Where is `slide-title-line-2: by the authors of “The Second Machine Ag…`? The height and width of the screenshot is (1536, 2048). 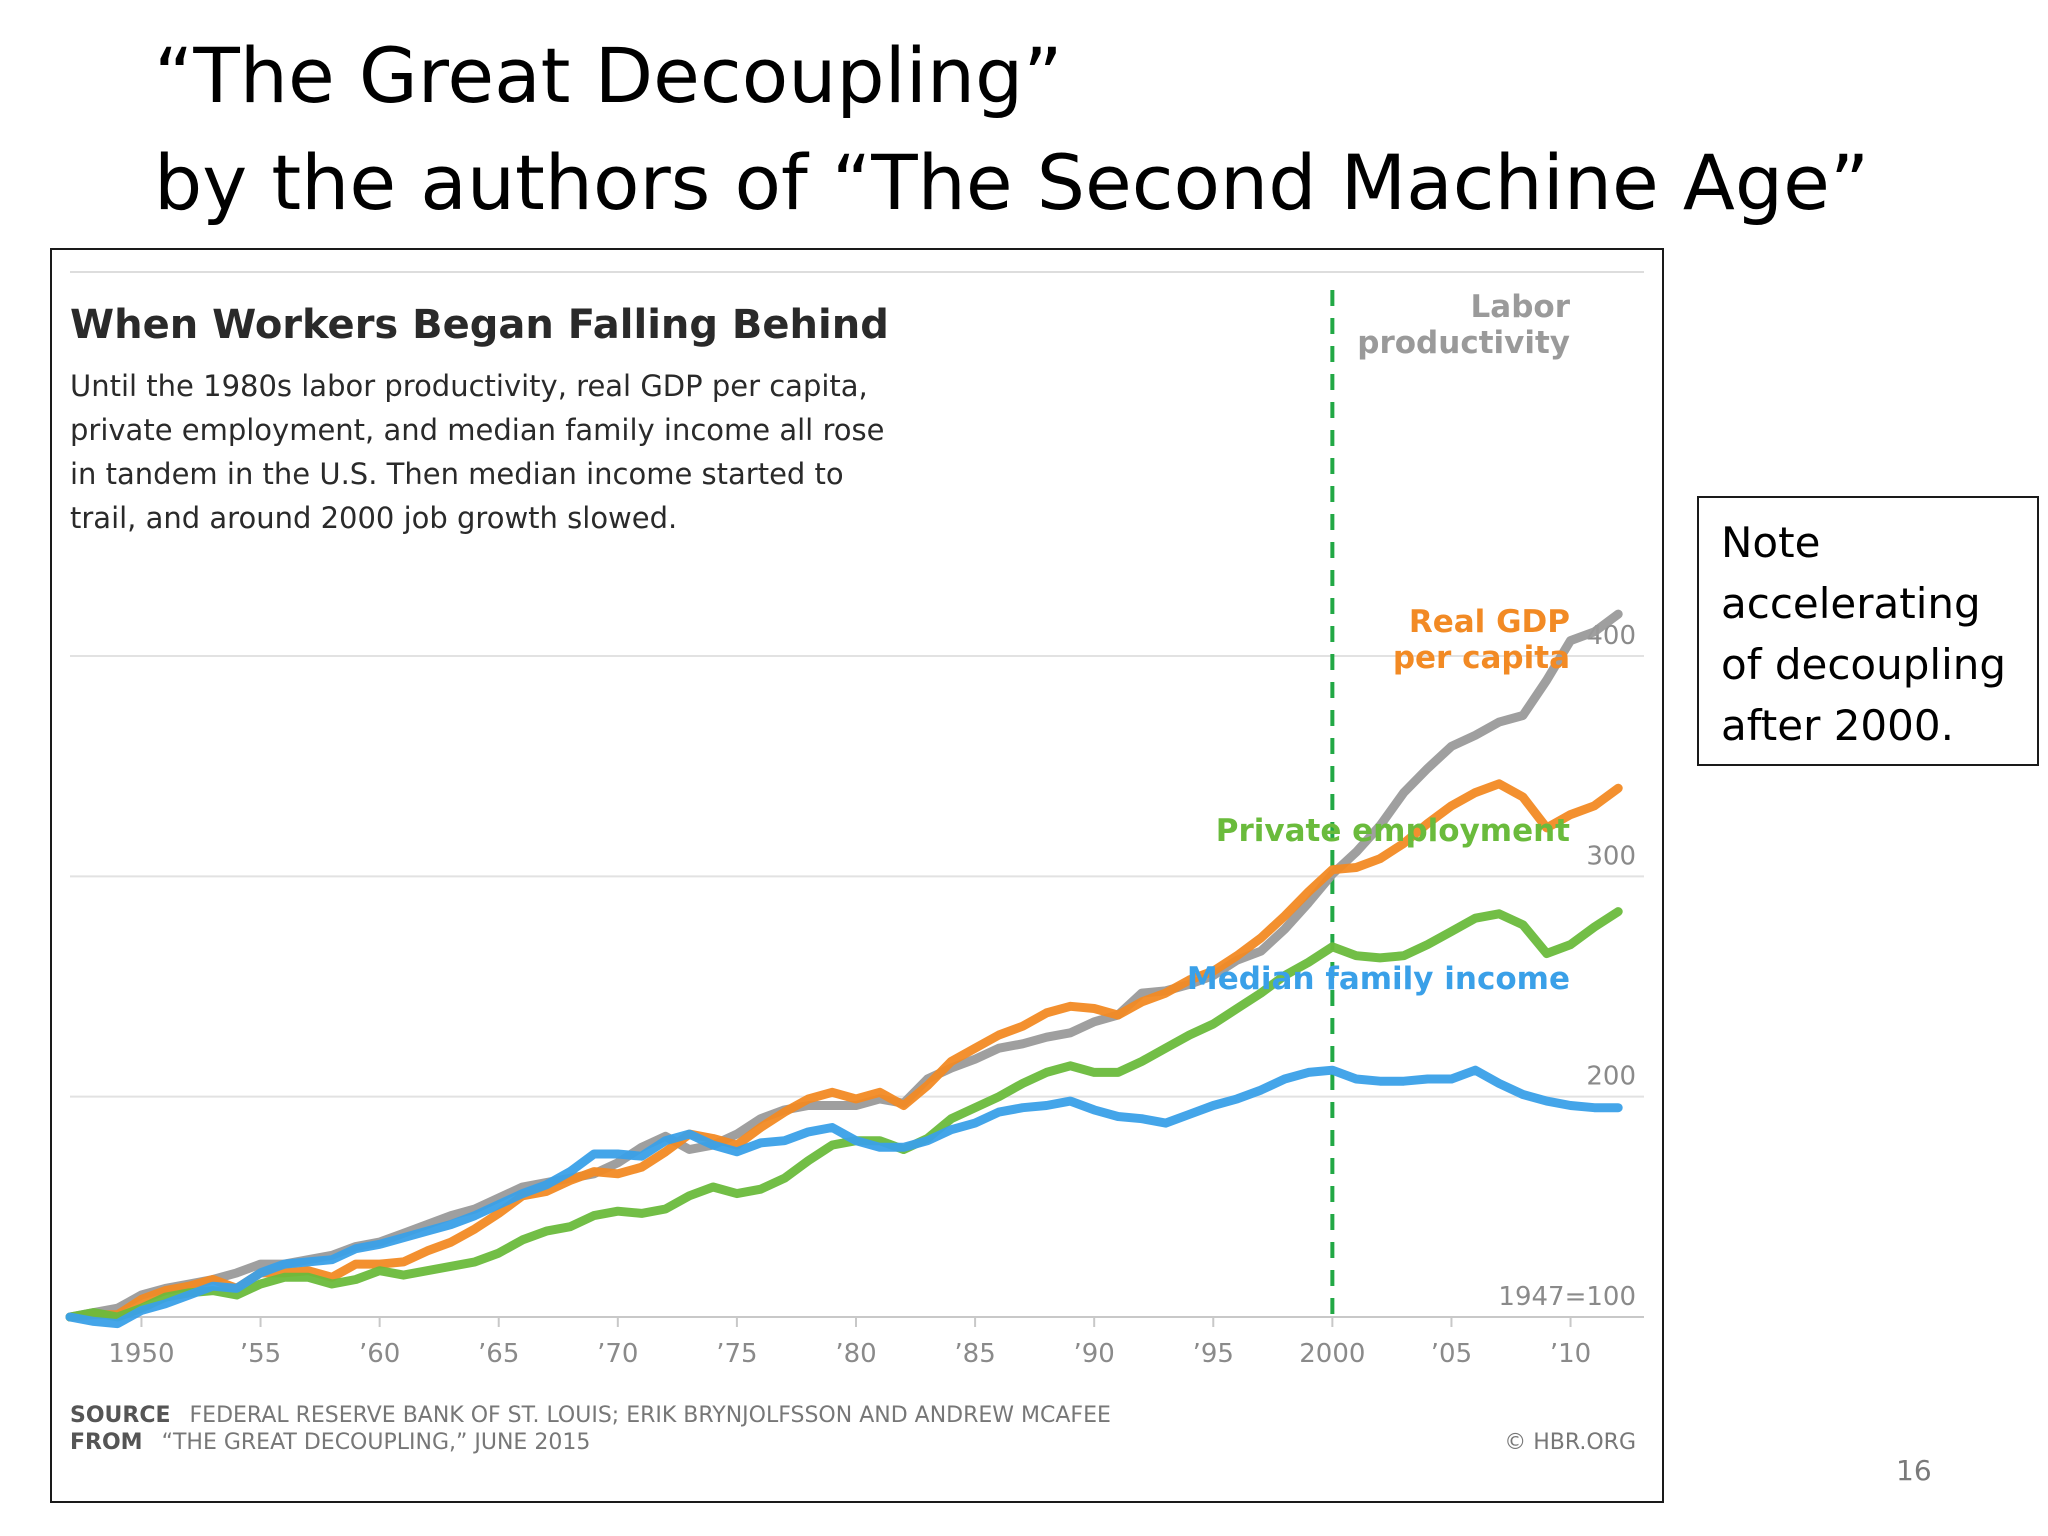 slide-title-line-2: by the authors of “The Second Machine Ag… is located at coordinates (1012, 182).